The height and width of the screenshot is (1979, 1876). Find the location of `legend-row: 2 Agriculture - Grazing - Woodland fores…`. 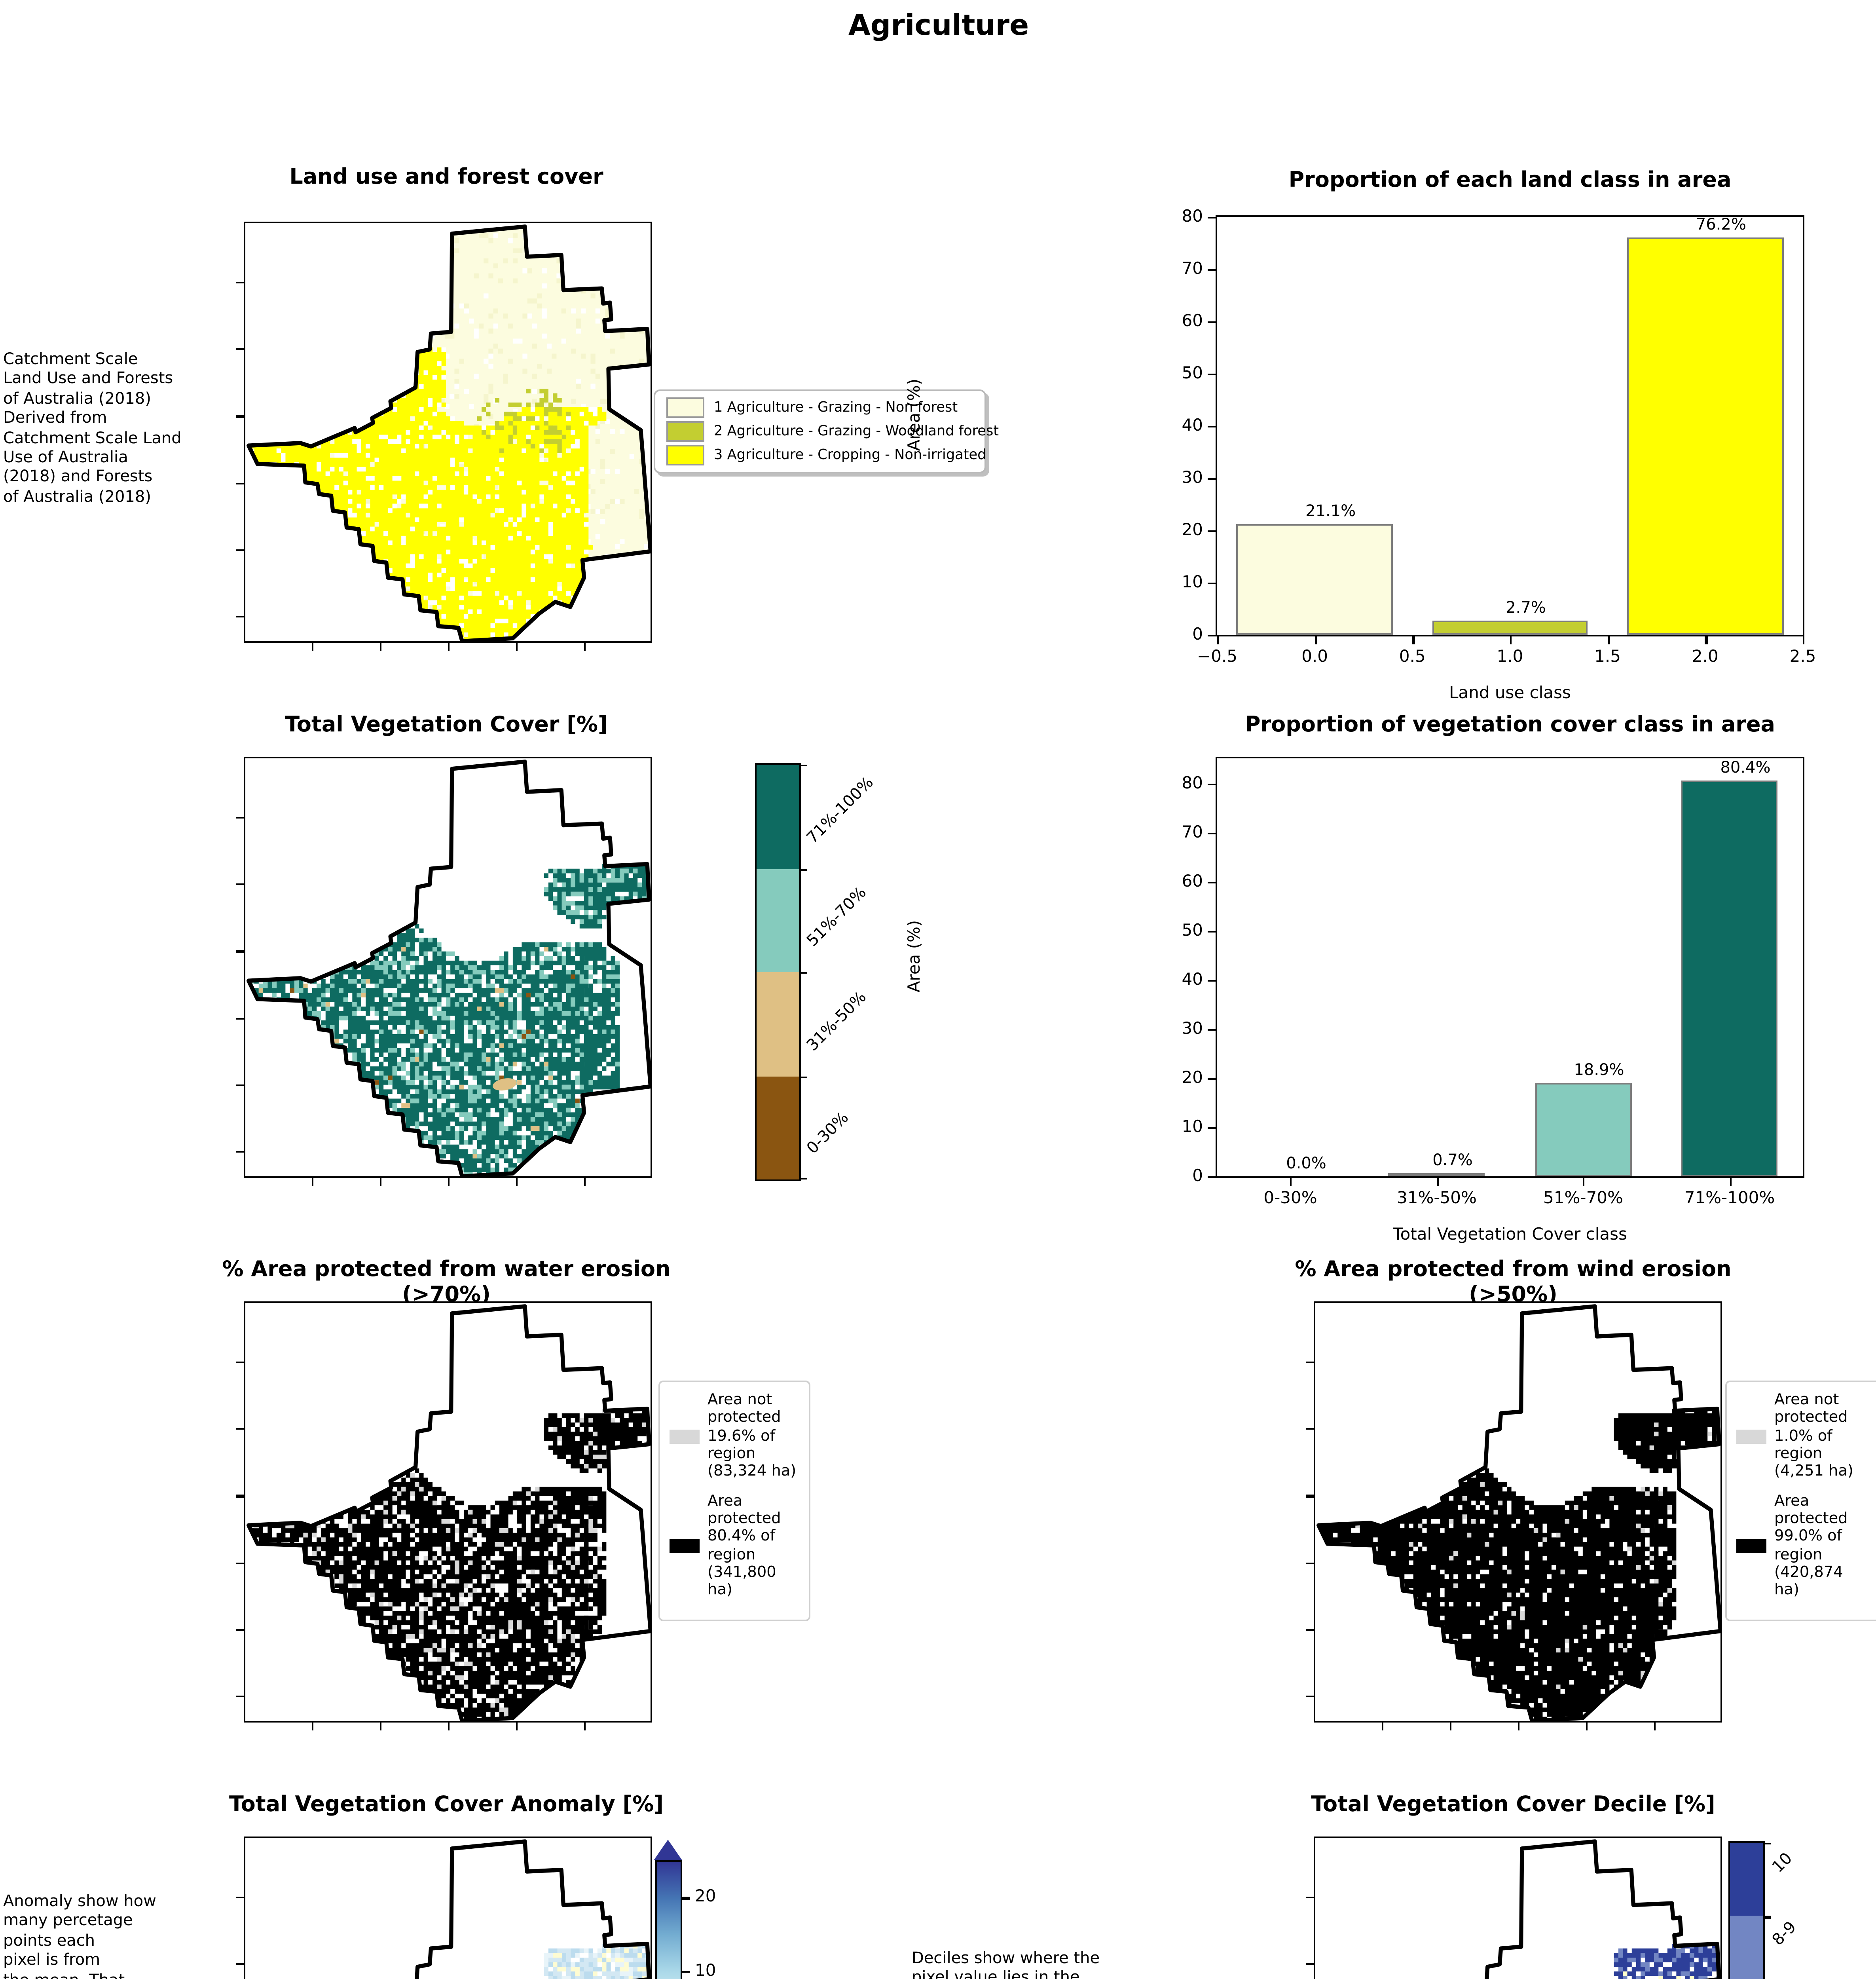

legend-row: 2 Agriculture - Grazing - Woodland fores… is located at coordinates (827, 431).